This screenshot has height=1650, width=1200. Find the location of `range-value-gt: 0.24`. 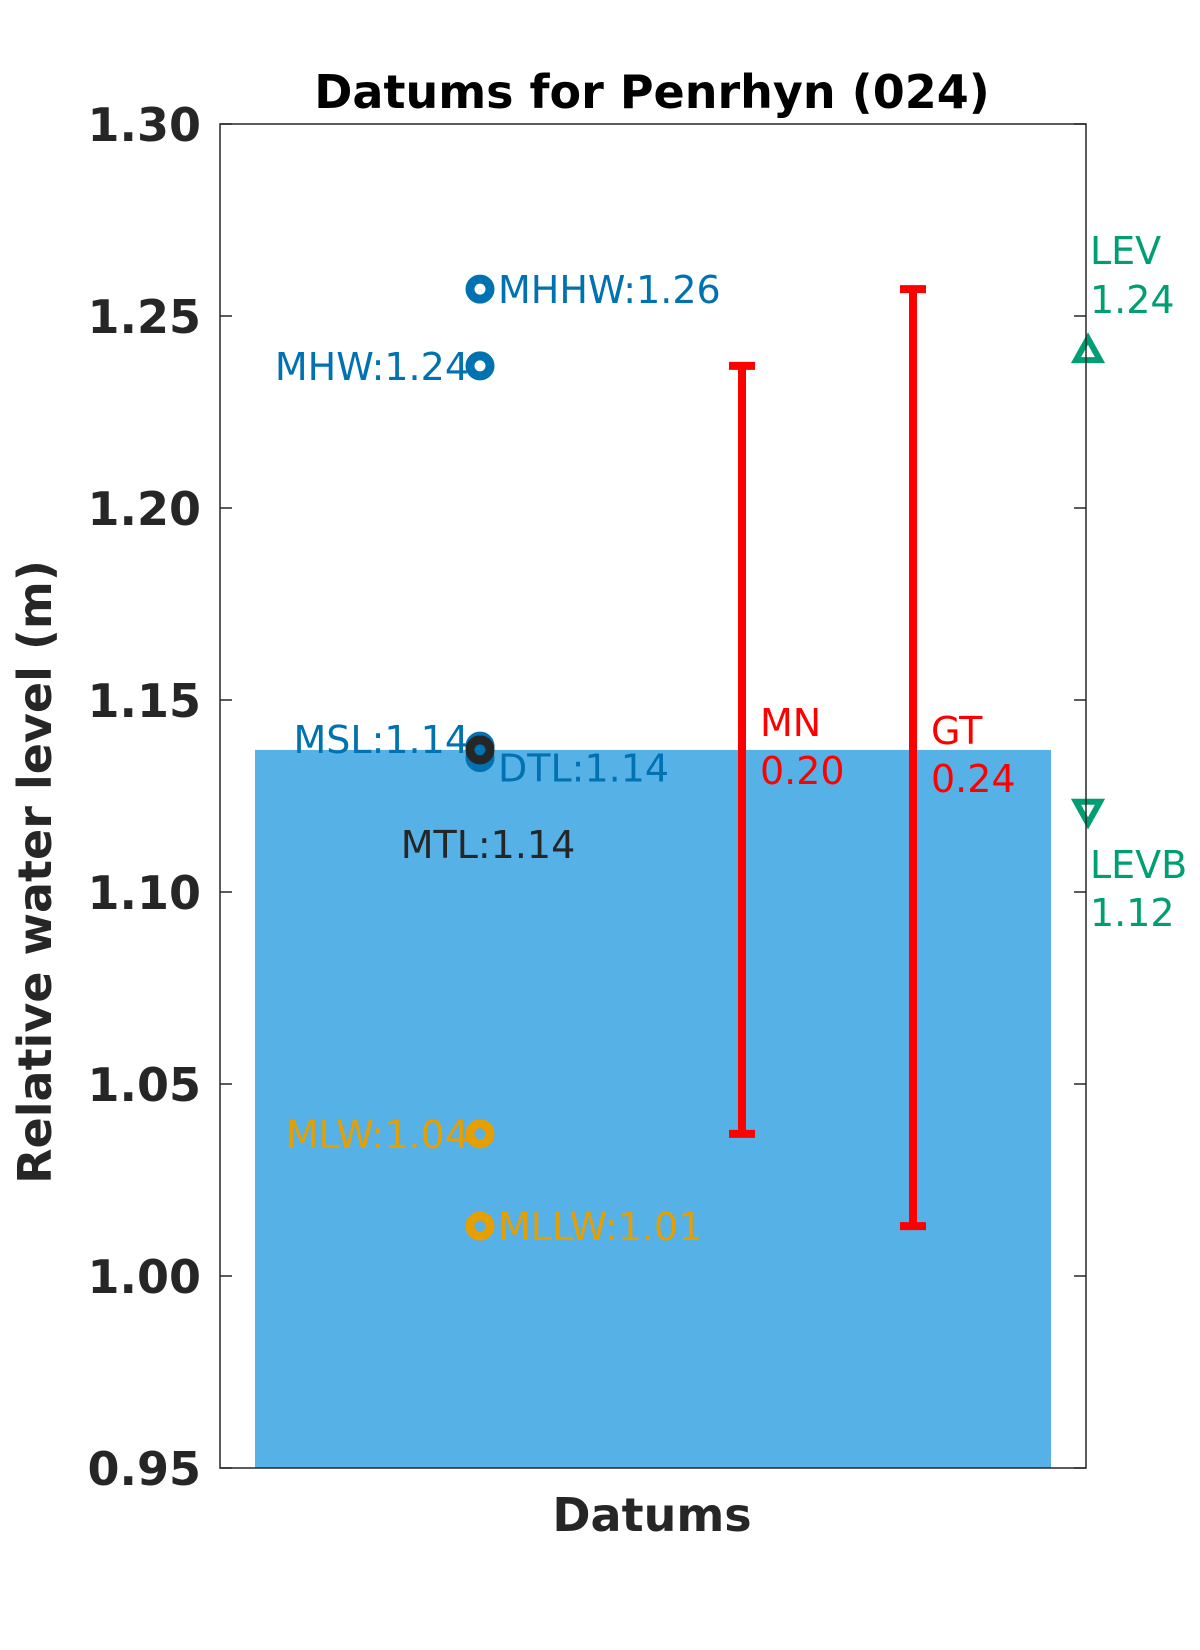

range-value-gt: 0.24 is located at coordinates (973, 779).